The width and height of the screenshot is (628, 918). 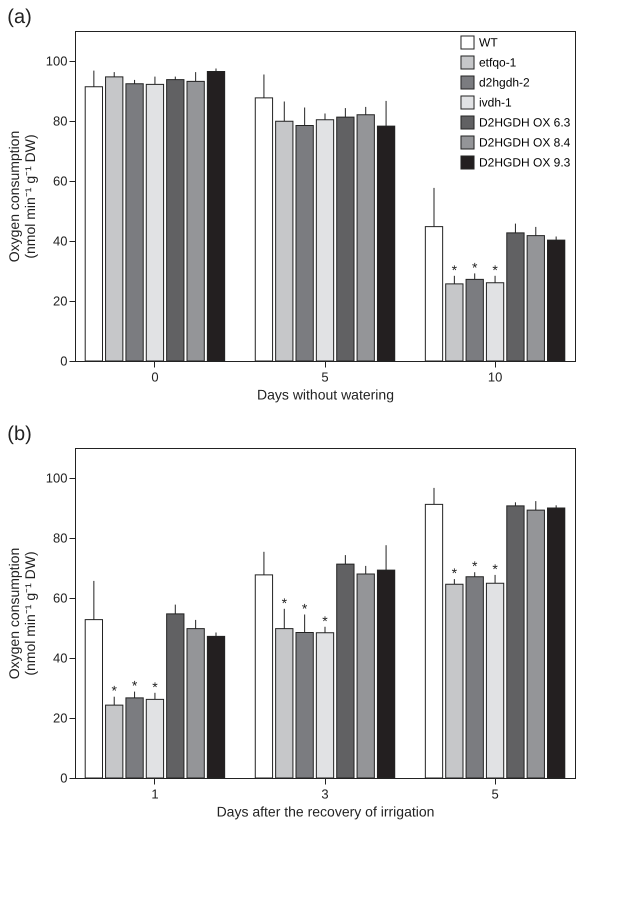 What do you see at coordinates (19, 434) in the screenshot?
I see `chart-title: (b)` at bounding box center [19, 434].